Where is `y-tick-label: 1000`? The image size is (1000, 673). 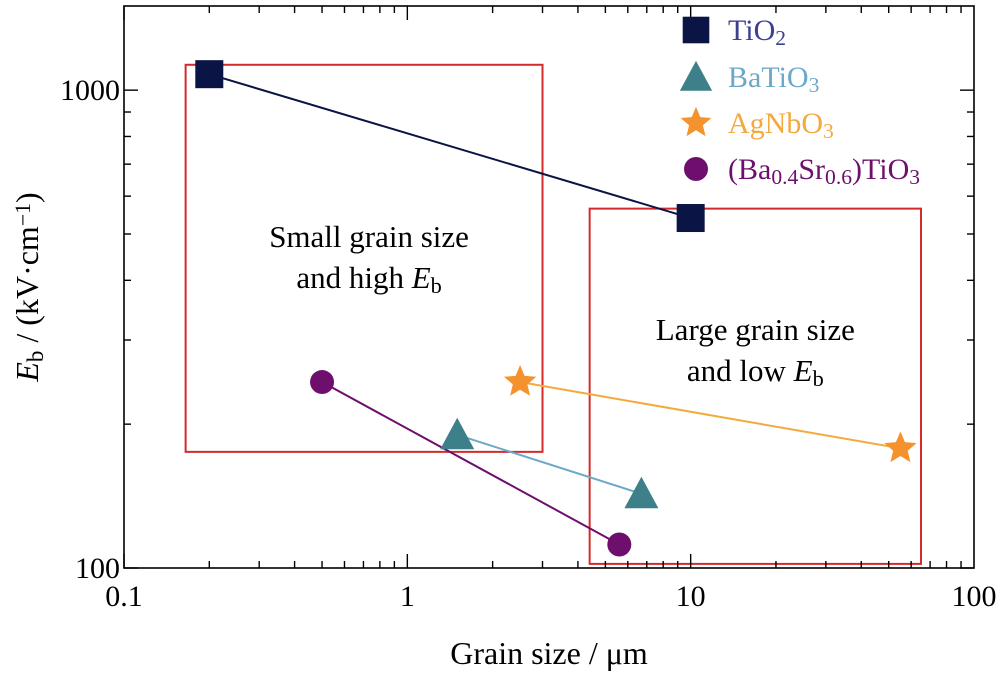
y-tick-label: 1000 is located at coordinates (90, 90).